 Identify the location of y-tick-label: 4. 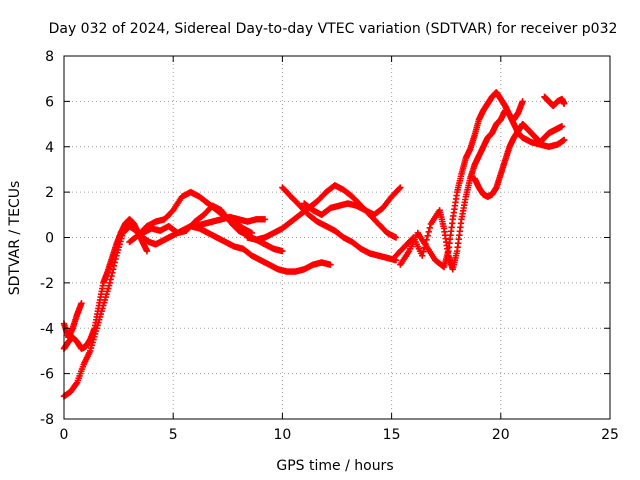
(49, 148).